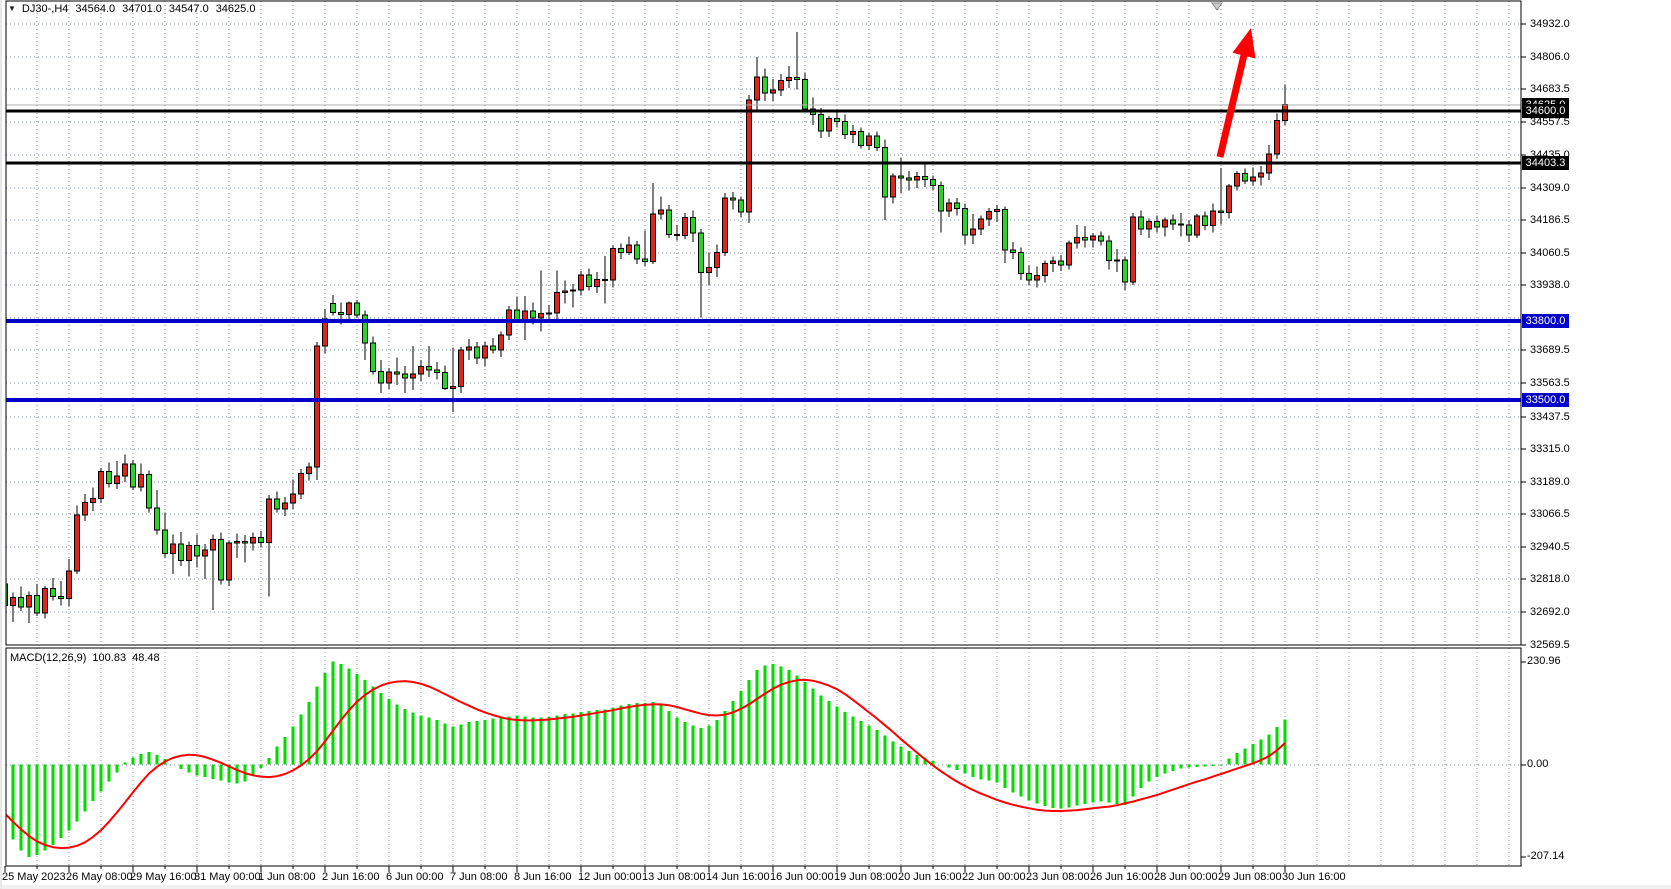 Image resolution: width=1671 pixels, height=889 pixels. What do you see at coordinates (1058, 877) in the screenshot?
I see `time-axis-label: 23 Jun 08:00` at bounding box center [1058, 877].